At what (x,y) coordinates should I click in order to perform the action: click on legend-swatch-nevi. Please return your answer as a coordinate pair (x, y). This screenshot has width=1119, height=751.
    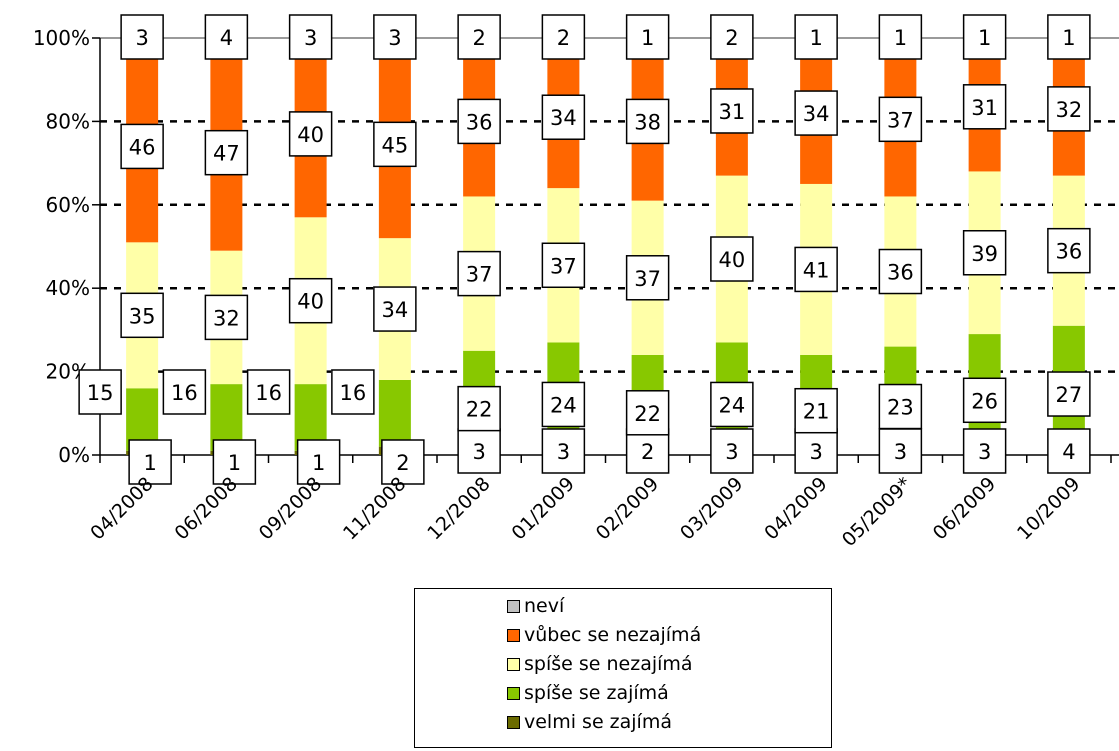
    Looking at the image, I should click on (513, 606).